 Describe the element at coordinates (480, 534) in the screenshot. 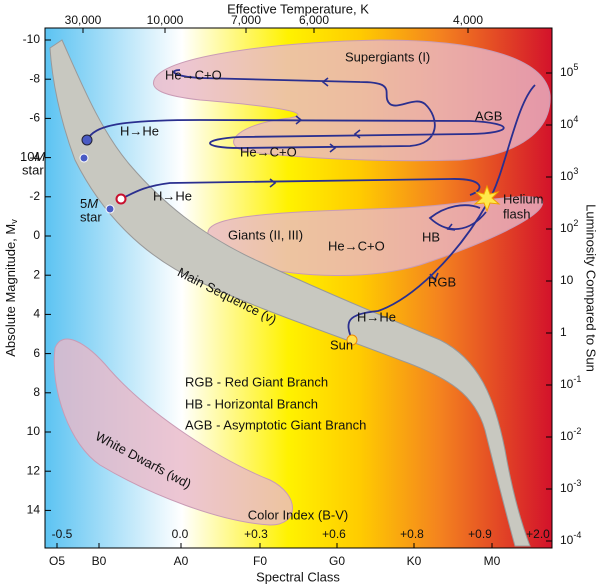

I see `color-index-label: +0.9` at that location.